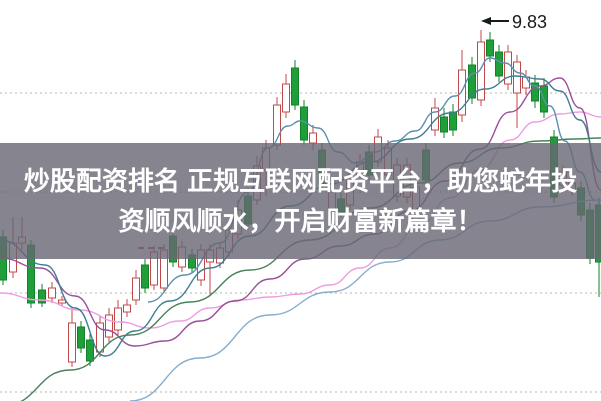 The height and width of the screenshot is (401, 601). I want to click on promo-text-line1: 炒股配资排名 正规互联网配资平台，助您蛇年投, so click(300, 181).